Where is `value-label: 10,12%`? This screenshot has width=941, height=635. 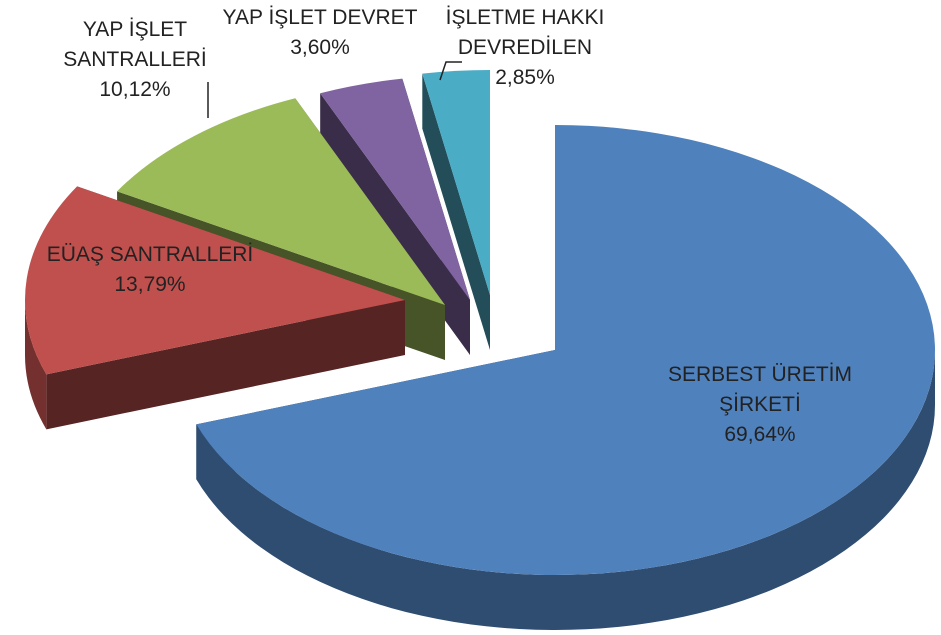
value-label: 10,12% is located at coordinates (135, 89).